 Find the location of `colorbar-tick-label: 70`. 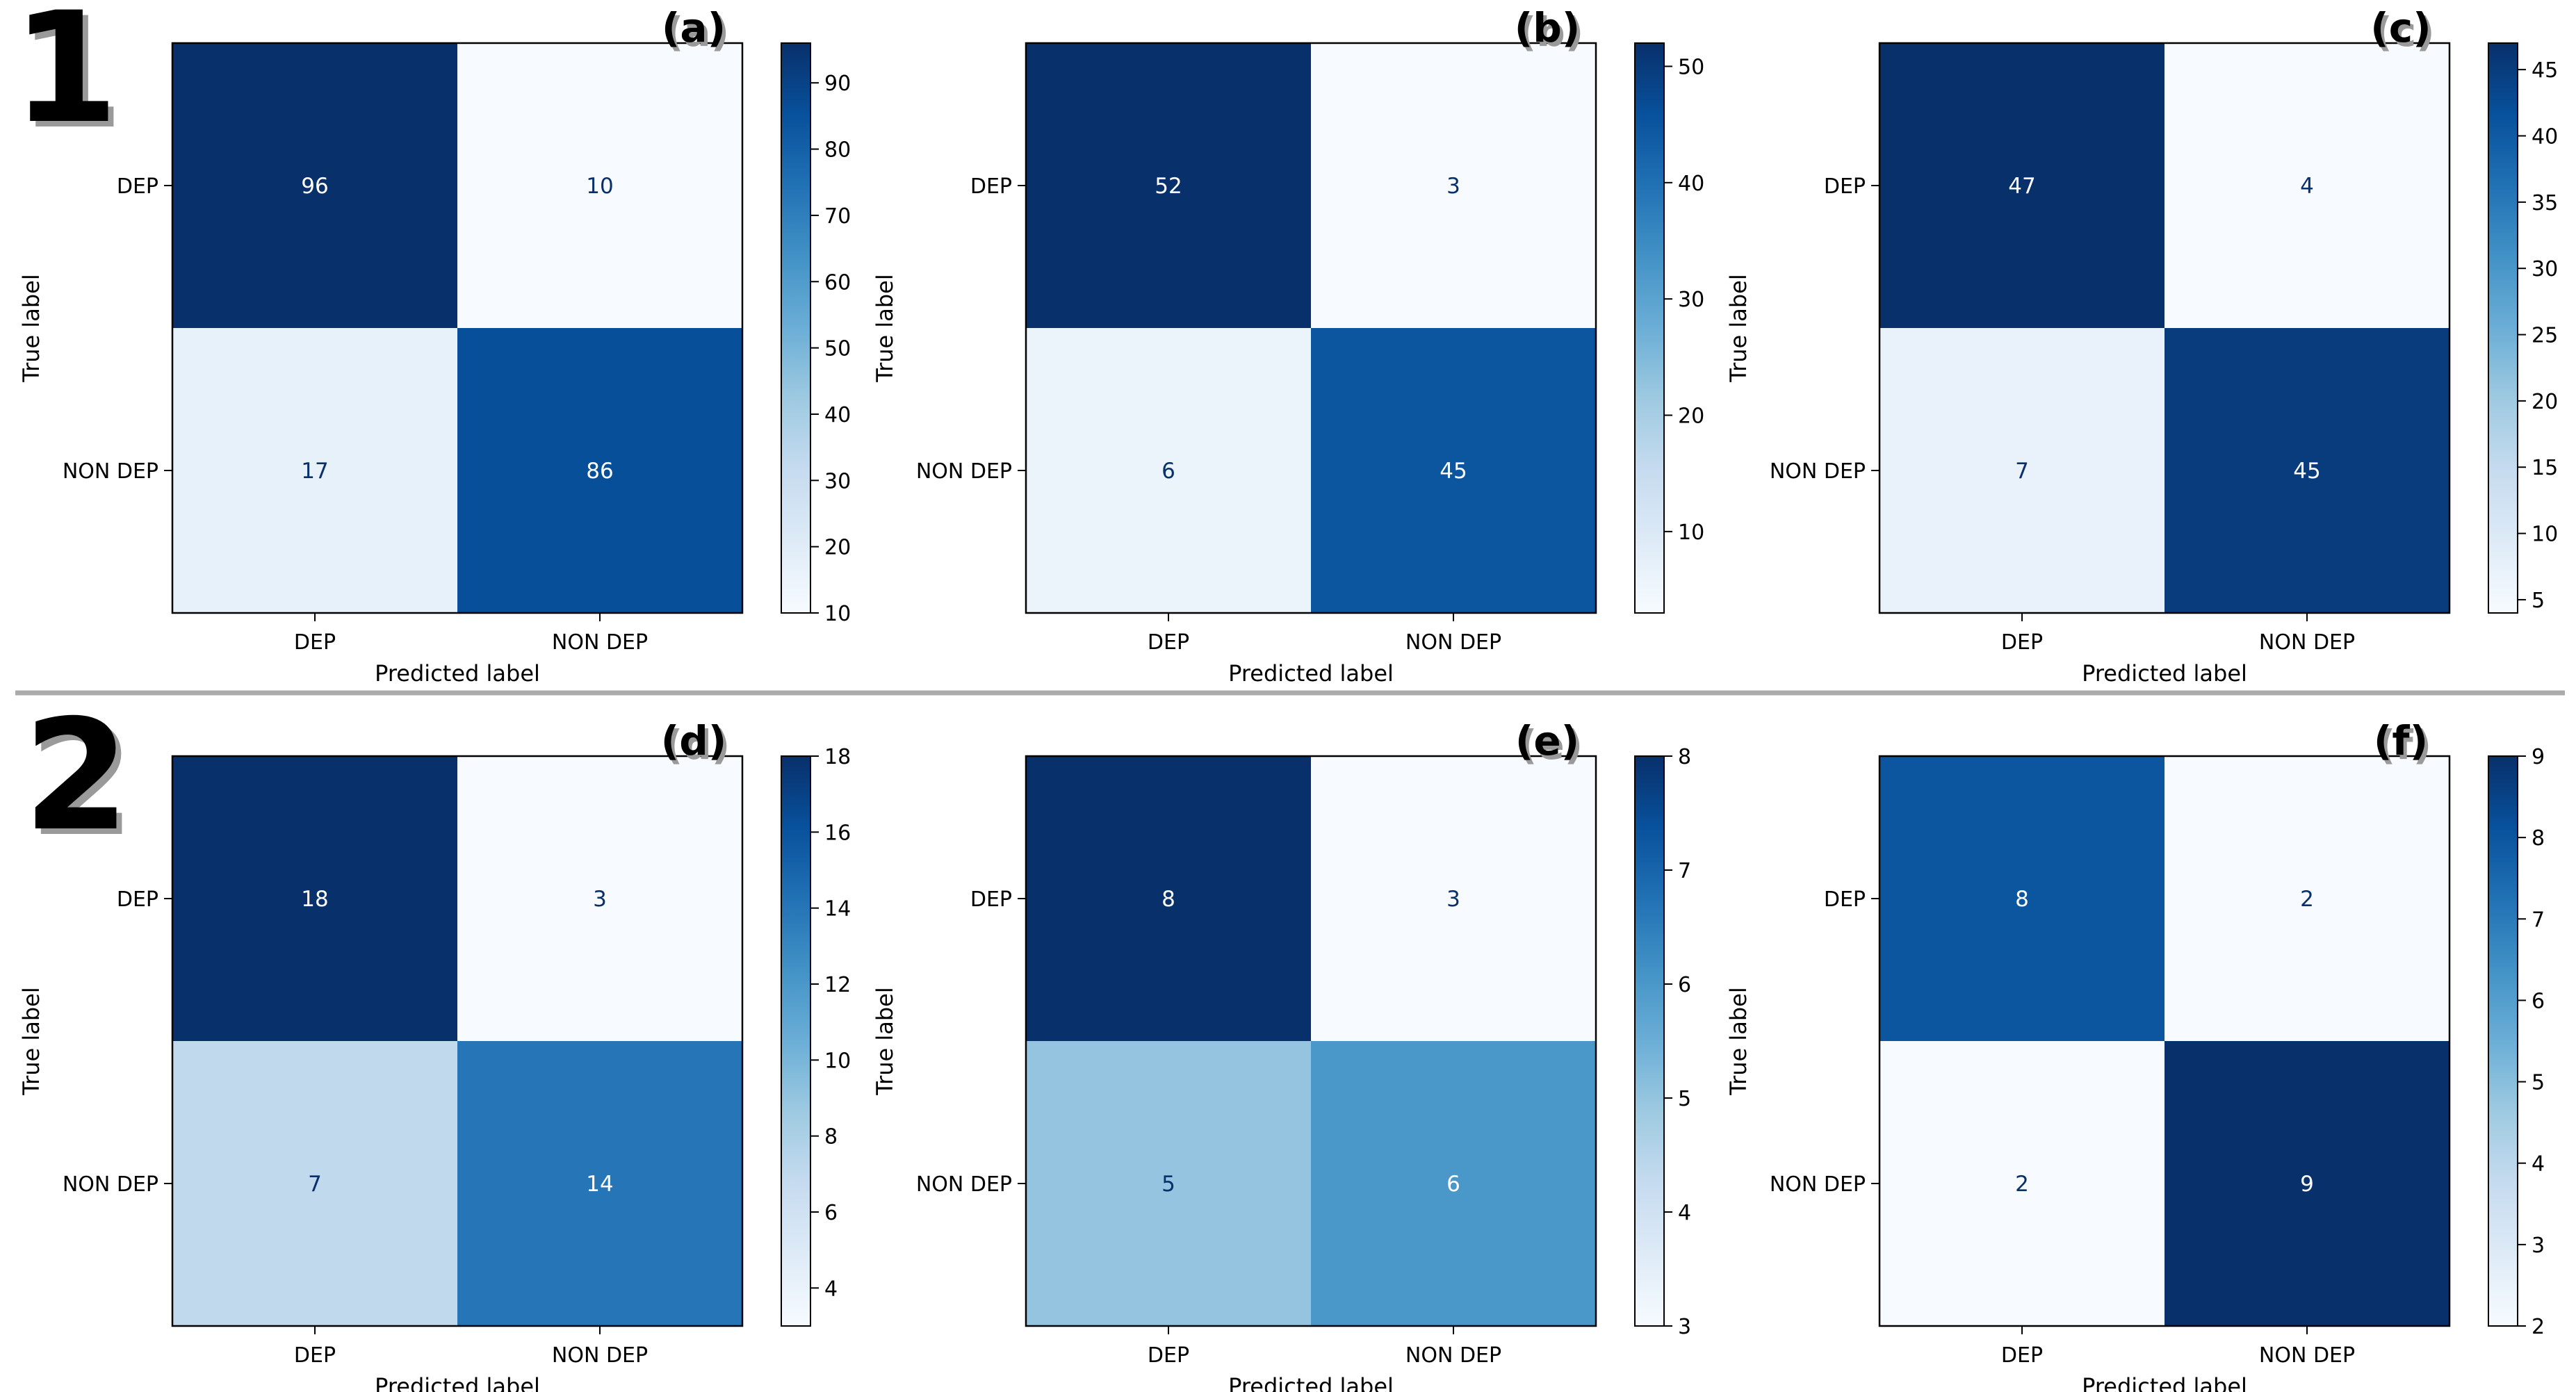

colorbar-tick-label: 70 is located at coordinates (837, 216).